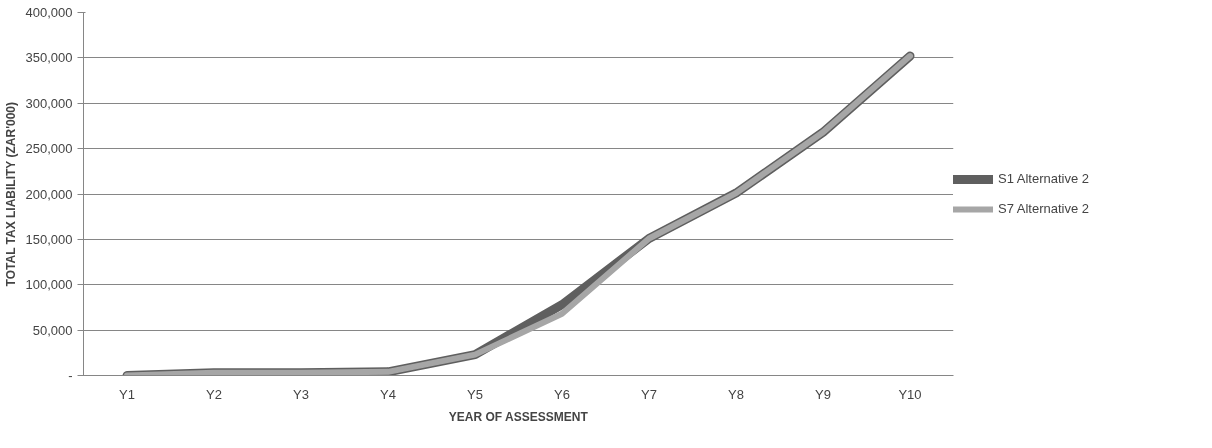  Describe the element at coordinates (70, 375) in the screenshot. I see `y-tick-label: -` at that location.